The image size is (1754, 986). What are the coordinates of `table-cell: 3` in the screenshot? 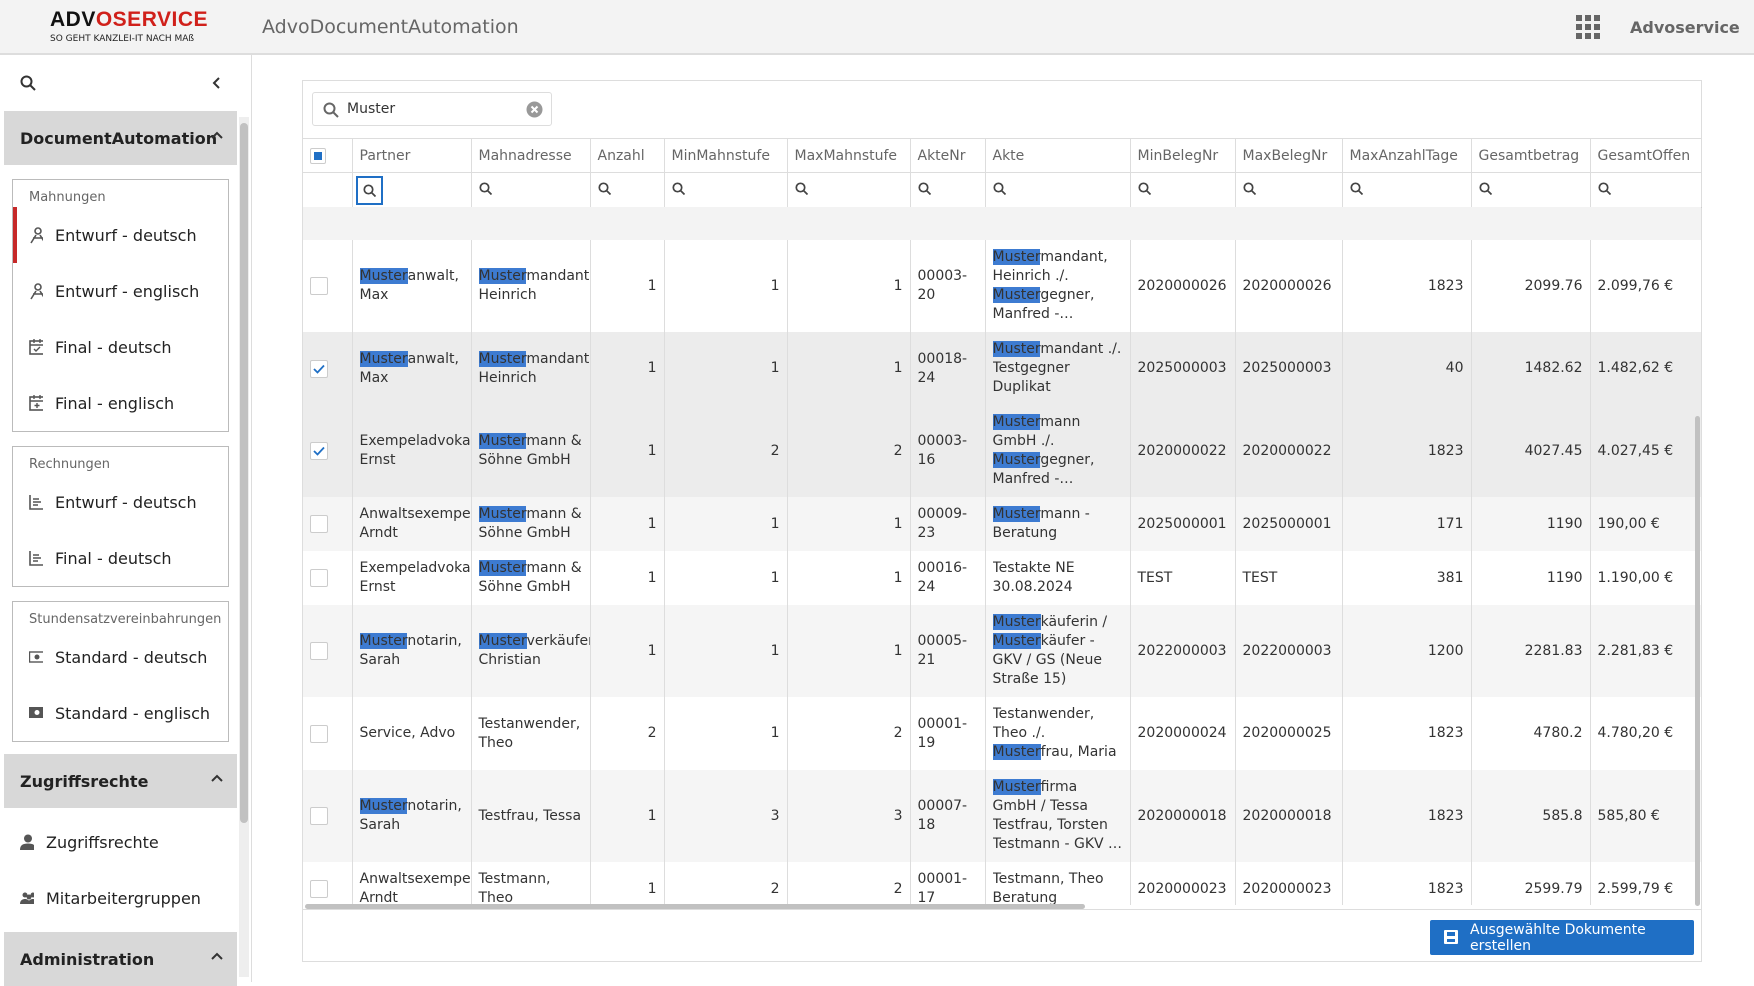 It's located at (848, 816).